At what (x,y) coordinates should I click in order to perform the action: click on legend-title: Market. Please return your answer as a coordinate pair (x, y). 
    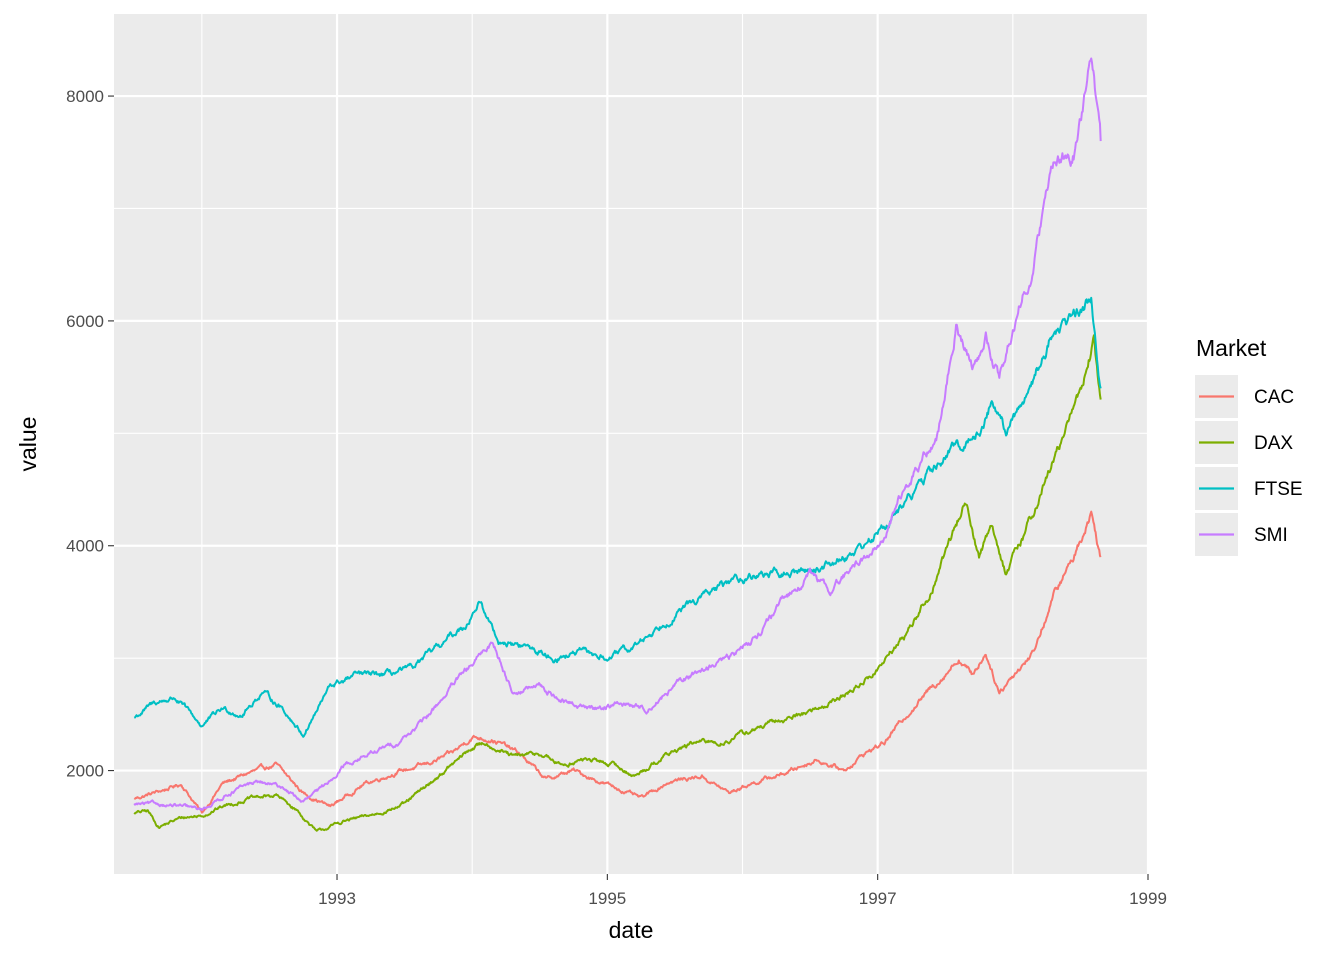
    Looking at the image, I should click on (1231, 348).